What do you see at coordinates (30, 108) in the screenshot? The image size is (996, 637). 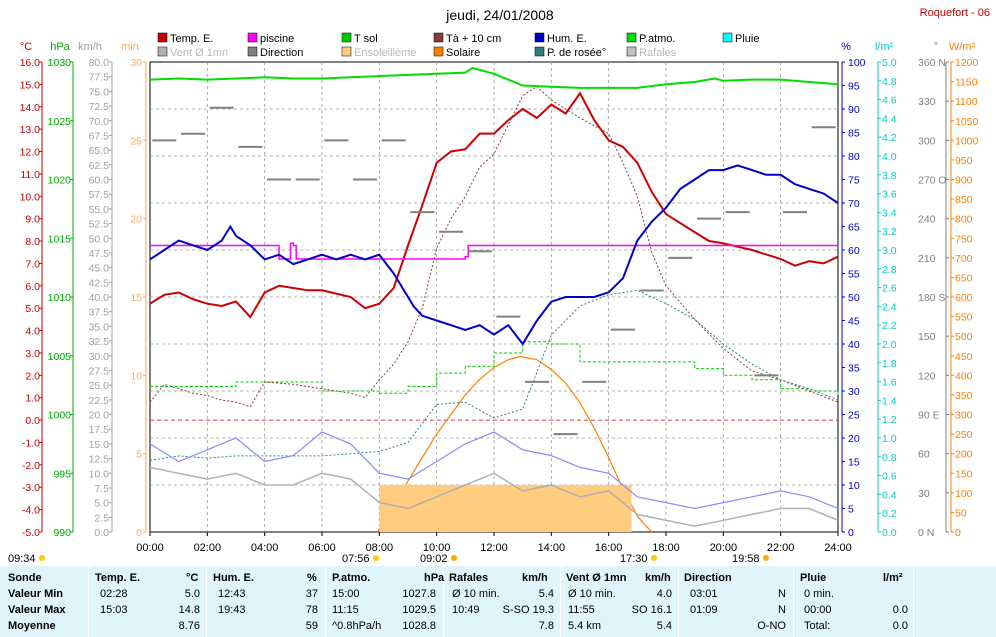 I see `tick-label-temp: 14.0` at bounding box center [30, 108].